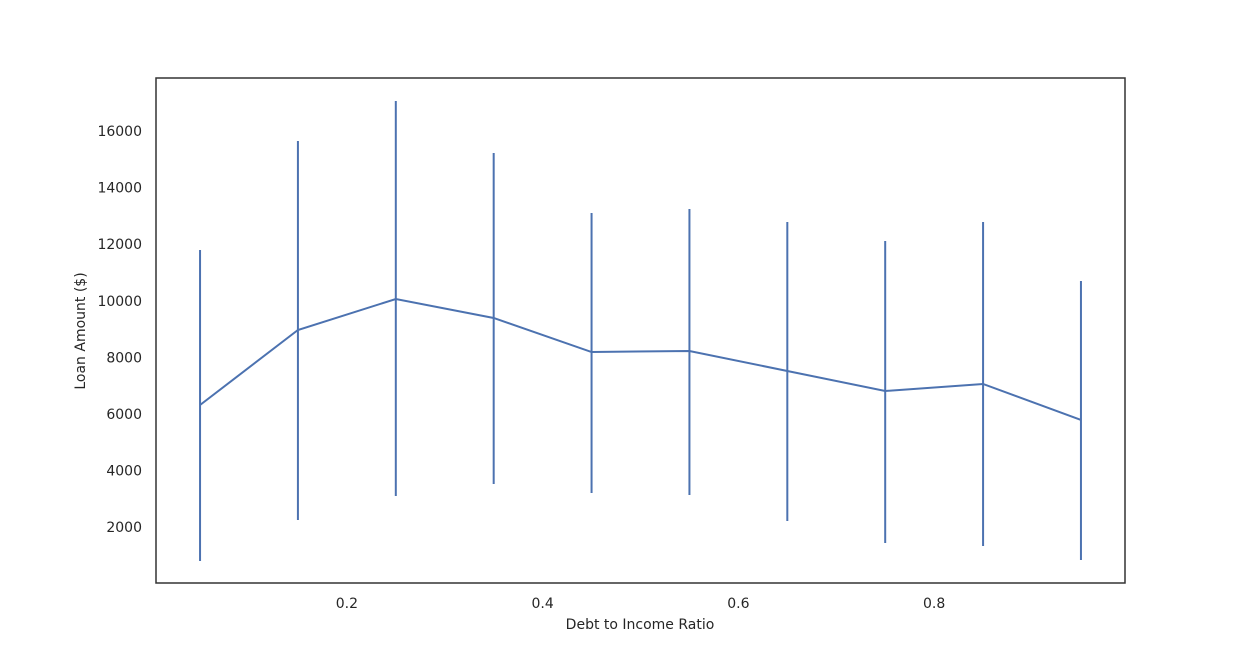 This screenshot has height=656, width=1250. I want to click on line, so click(640, 359).